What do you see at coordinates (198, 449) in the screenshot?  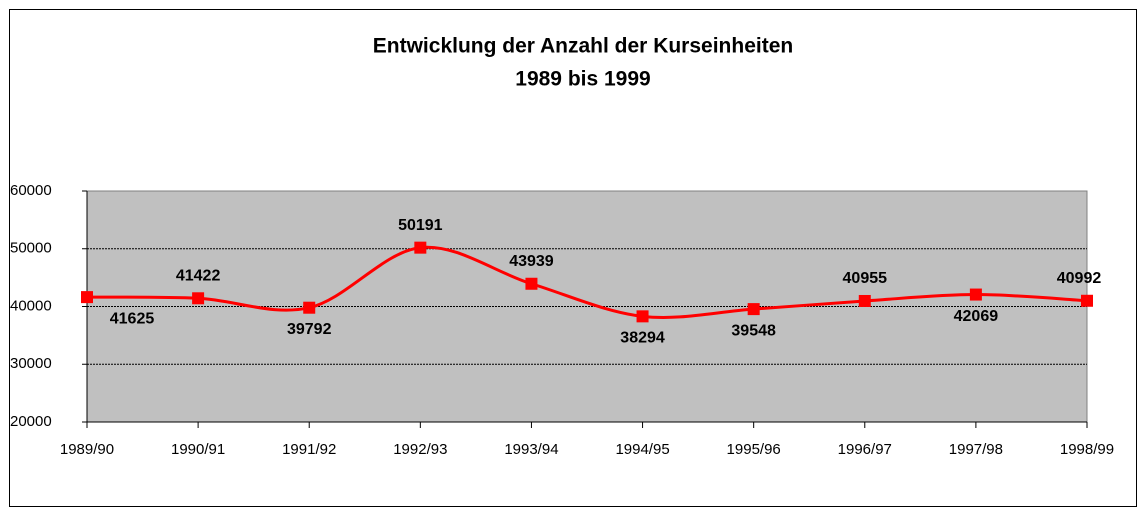 I see `x-tick-label: 1990/91` at bounding box center [198, 449].